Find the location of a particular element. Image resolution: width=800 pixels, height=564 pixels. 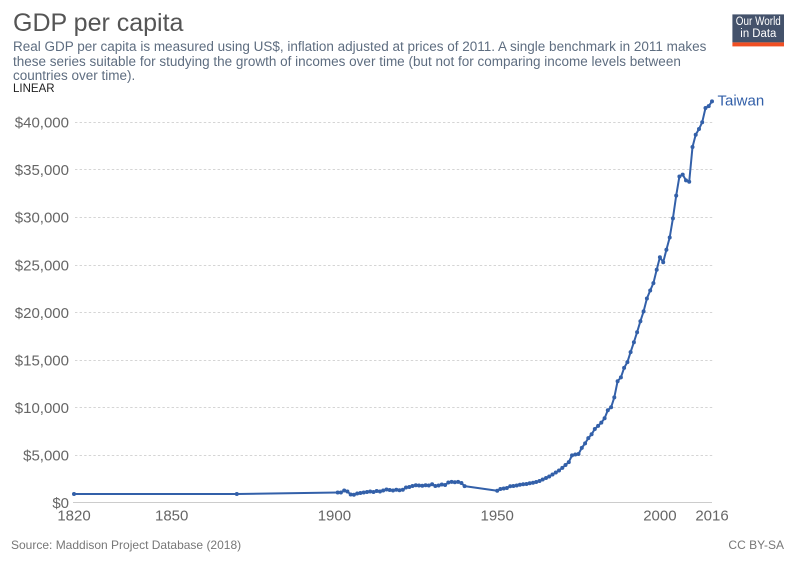

svg-text: 1950 is located at coordinates (497, 516).